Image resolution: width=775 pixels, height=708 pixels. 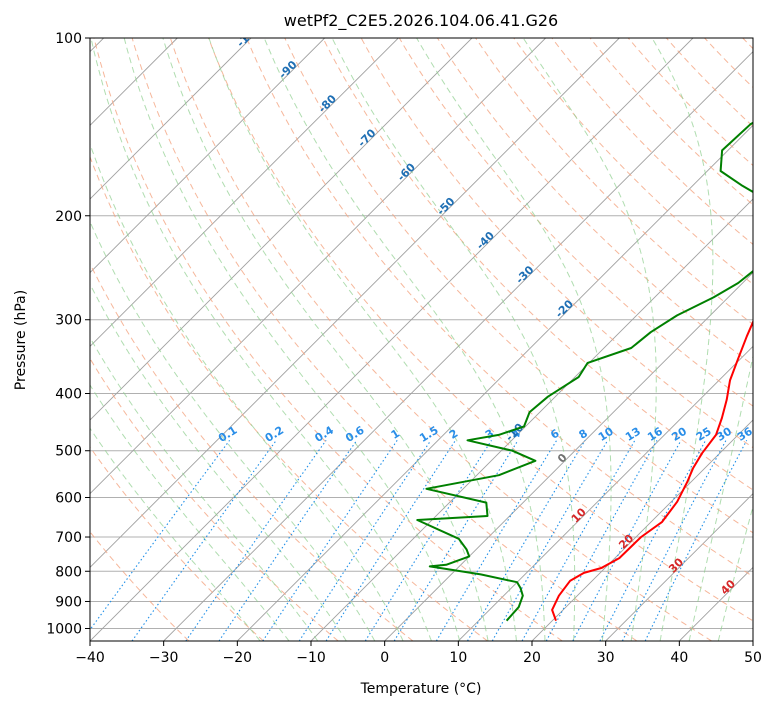 What do you see at coordinates (564, 308) in the screenshot?
I see `isotherm-label: -20` at bounding box center [564, 308].